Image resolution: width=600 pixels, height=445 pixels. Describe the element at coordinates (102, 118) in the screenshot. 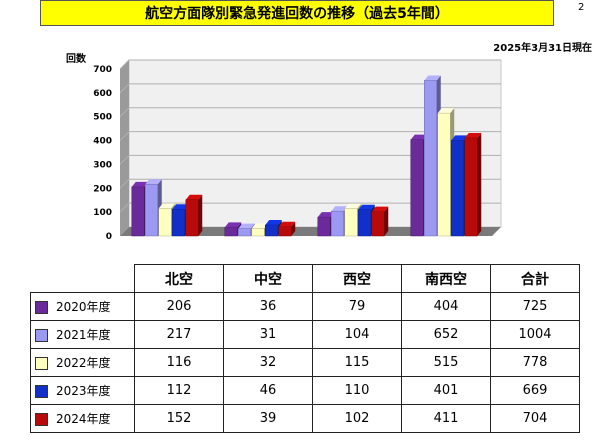

I see `y-tick-label: 500` at that location.